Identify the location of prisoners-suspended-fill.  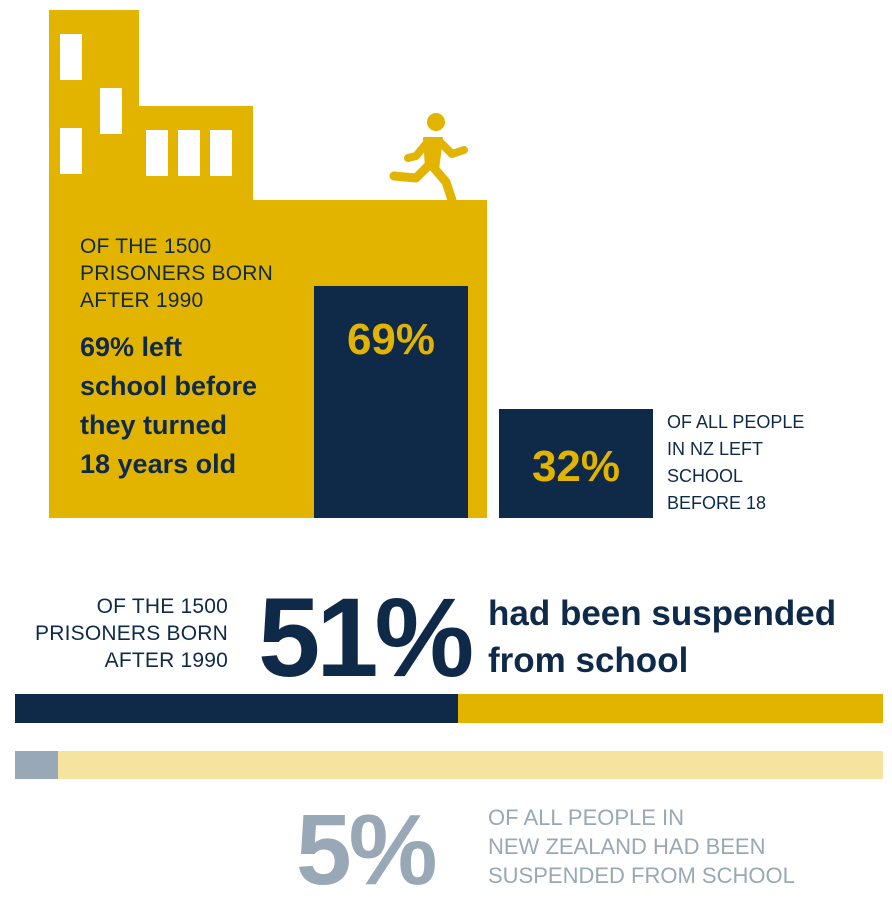
(236, 708).